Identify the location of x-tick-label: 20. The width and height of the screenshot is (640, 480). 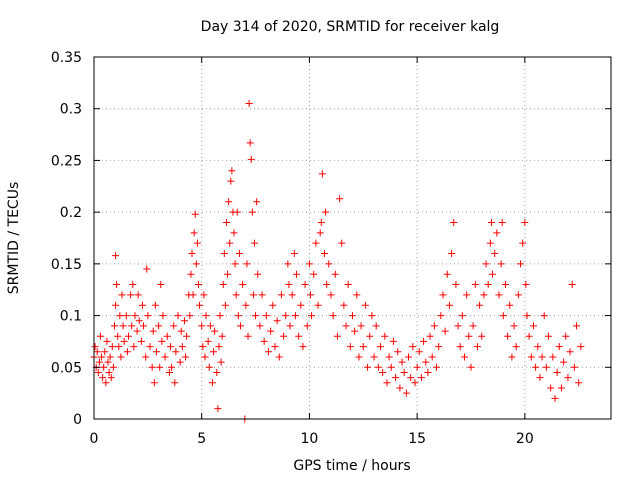
(525, 439).